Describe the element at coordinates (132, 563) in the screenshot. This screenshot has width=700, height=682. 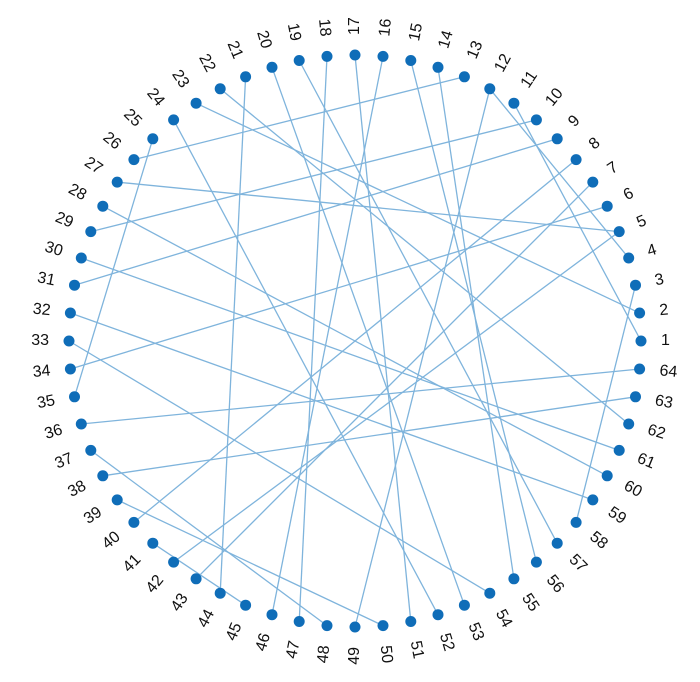
I see `node-label-41: 41` at that location.